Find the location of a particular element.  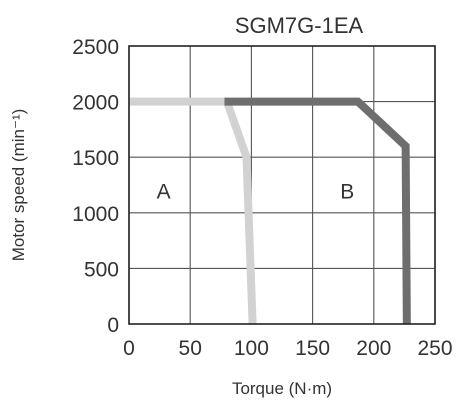

y-tick-label-0: 0 is located at coordinates (113, 325).